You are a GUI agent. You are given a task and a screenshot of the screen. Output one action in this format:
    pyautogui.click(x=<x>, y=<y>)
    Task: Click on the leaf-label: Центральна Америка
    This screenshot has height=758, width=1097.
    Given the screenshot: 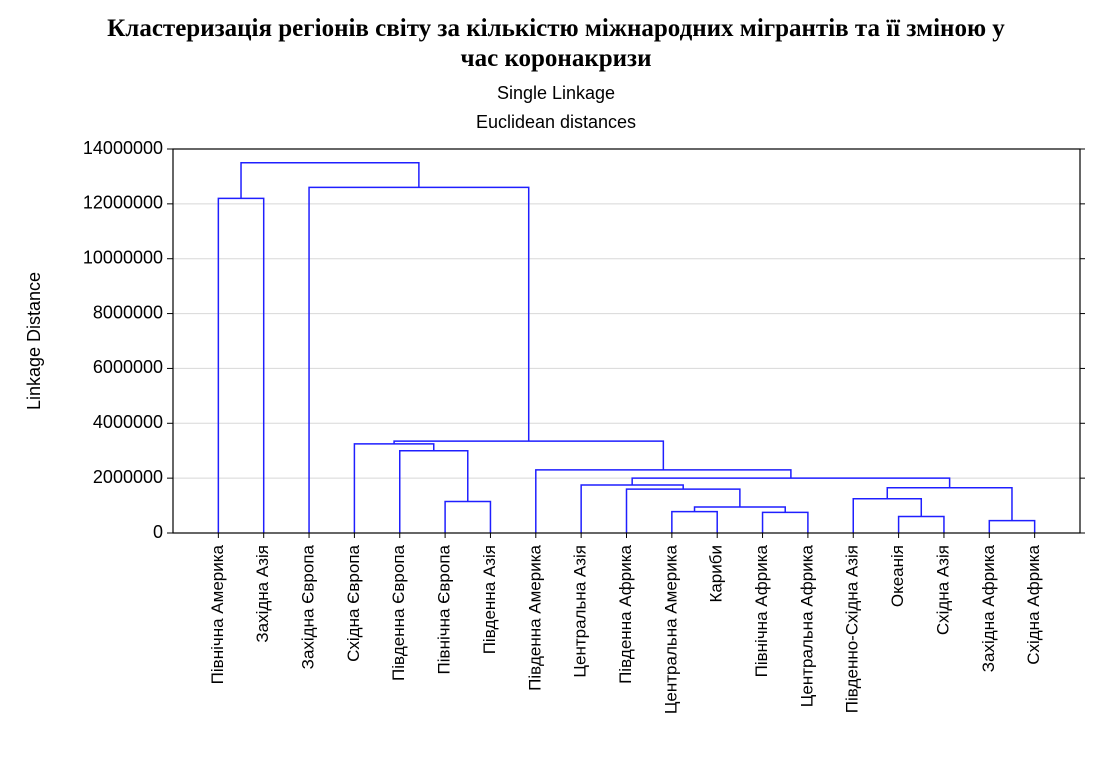 What is the action you would take?
    pyautogui.click(x=670, y=629)
    